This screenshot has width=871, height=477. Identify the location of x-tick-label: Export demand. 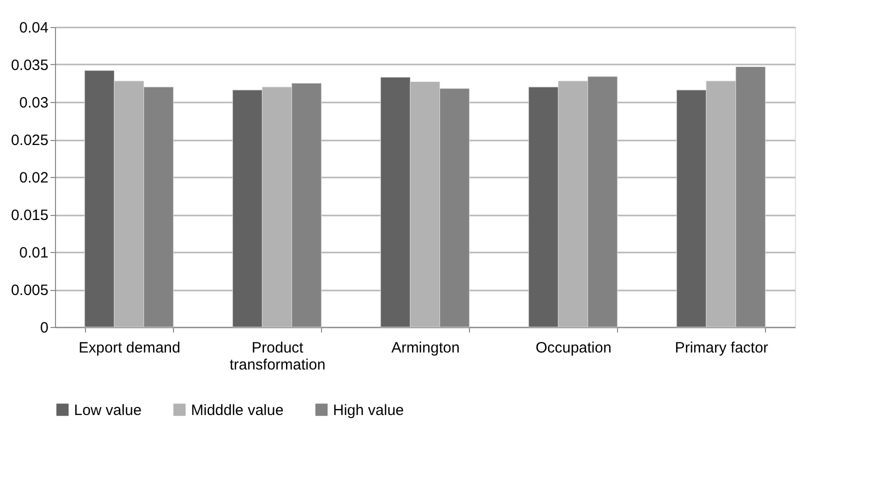
(129, 348).